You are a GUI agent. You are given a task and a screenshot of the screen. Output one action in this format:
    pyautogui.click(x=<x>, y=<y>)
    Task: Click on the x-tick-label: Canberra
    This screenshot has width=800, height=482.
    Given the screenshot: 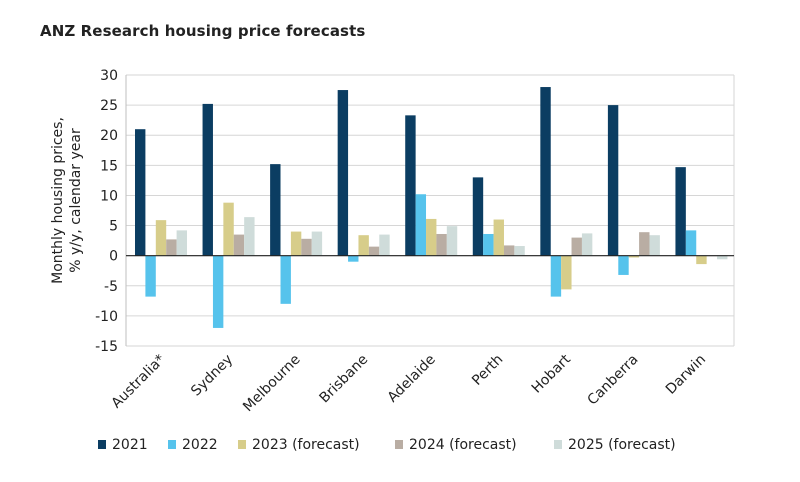 What is the action you would take?
    pyautogui.click(x=613, y=380)
    